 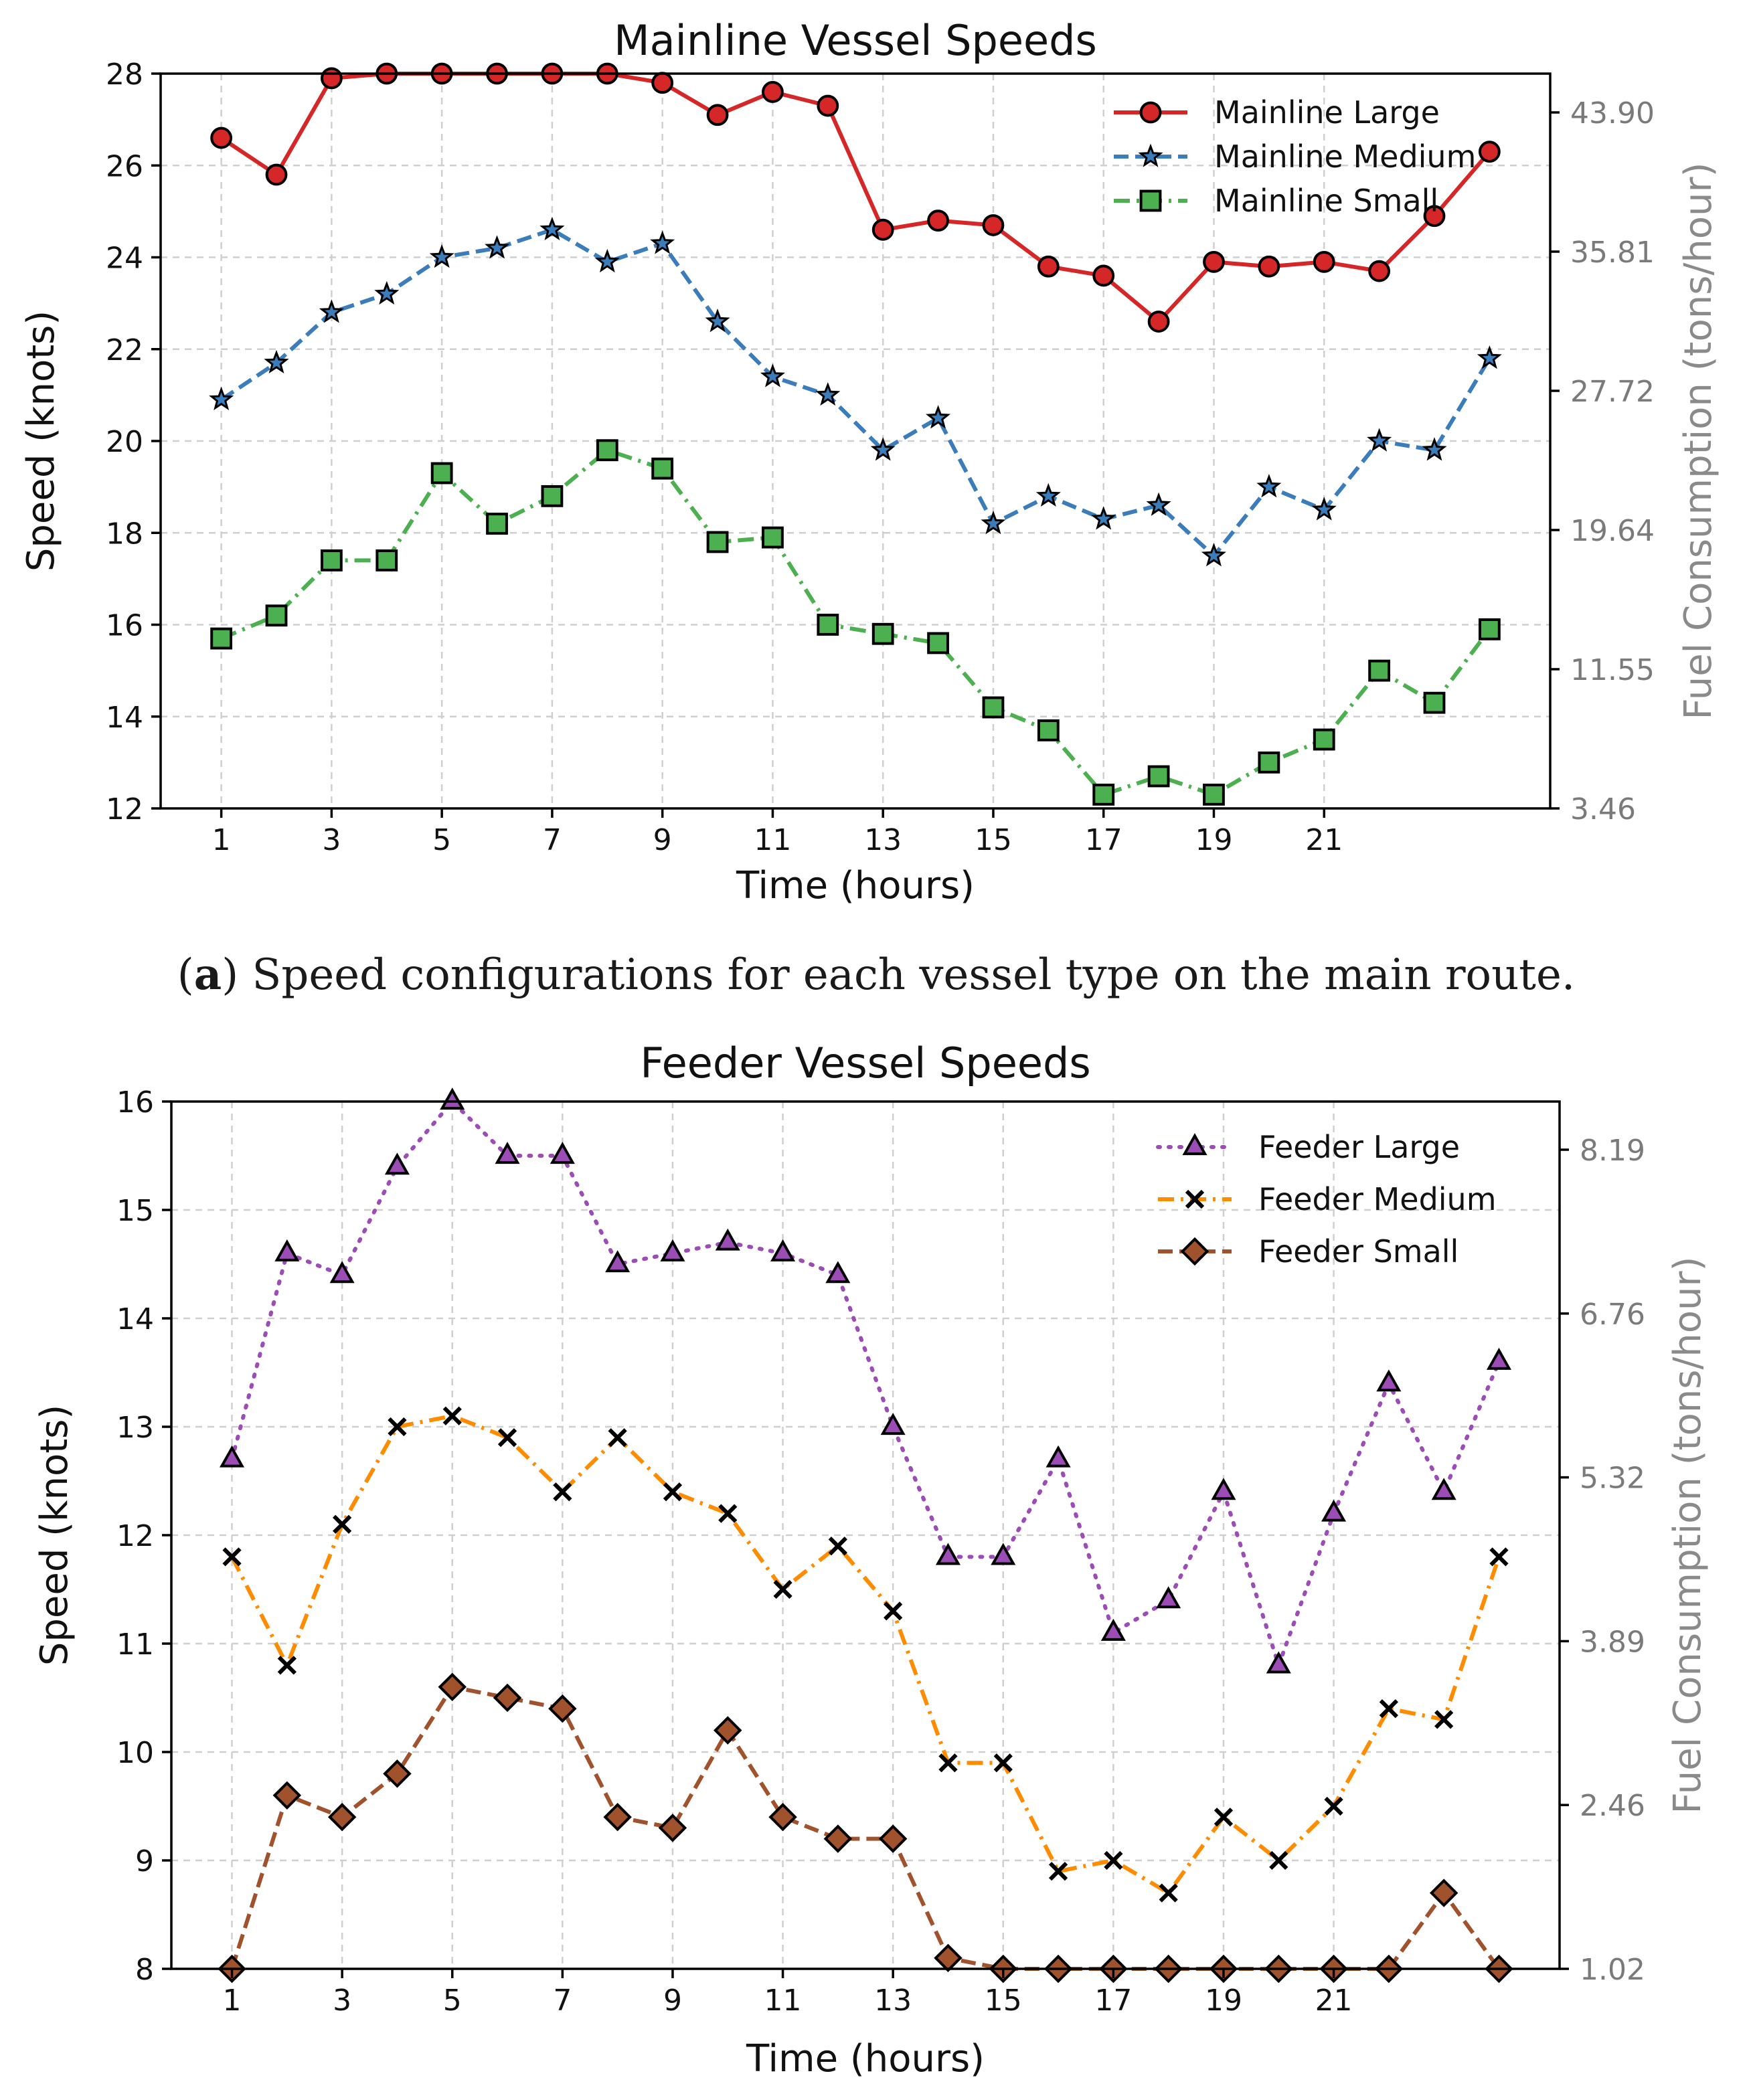 What do you see at coordinates (1377, 1199) in the screenshot?
I see `legend-label: Feeder Medium` at bounding box center [1377, 1199].